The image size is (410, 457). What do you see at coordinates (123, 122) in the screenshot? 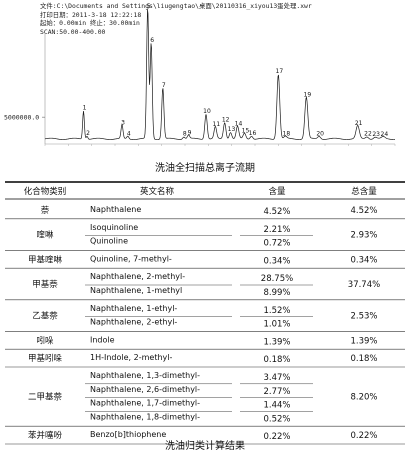
I see `peak-label: 3` at bounding box center [123, 122].